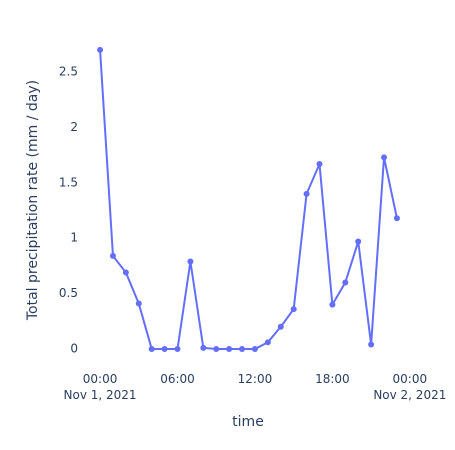  What do you see at coordinates (100, 387) in the screenshot?
I see `x-tick-label: 00:00 Nov 1, 2021` at bounding box center [100, 387].